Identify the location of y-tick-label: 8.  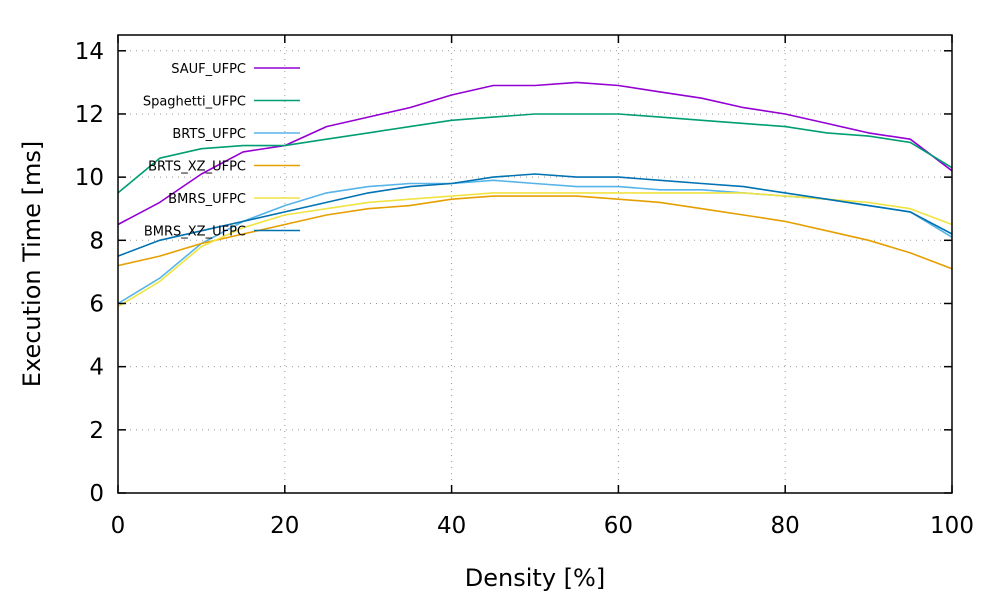
(96, 241).